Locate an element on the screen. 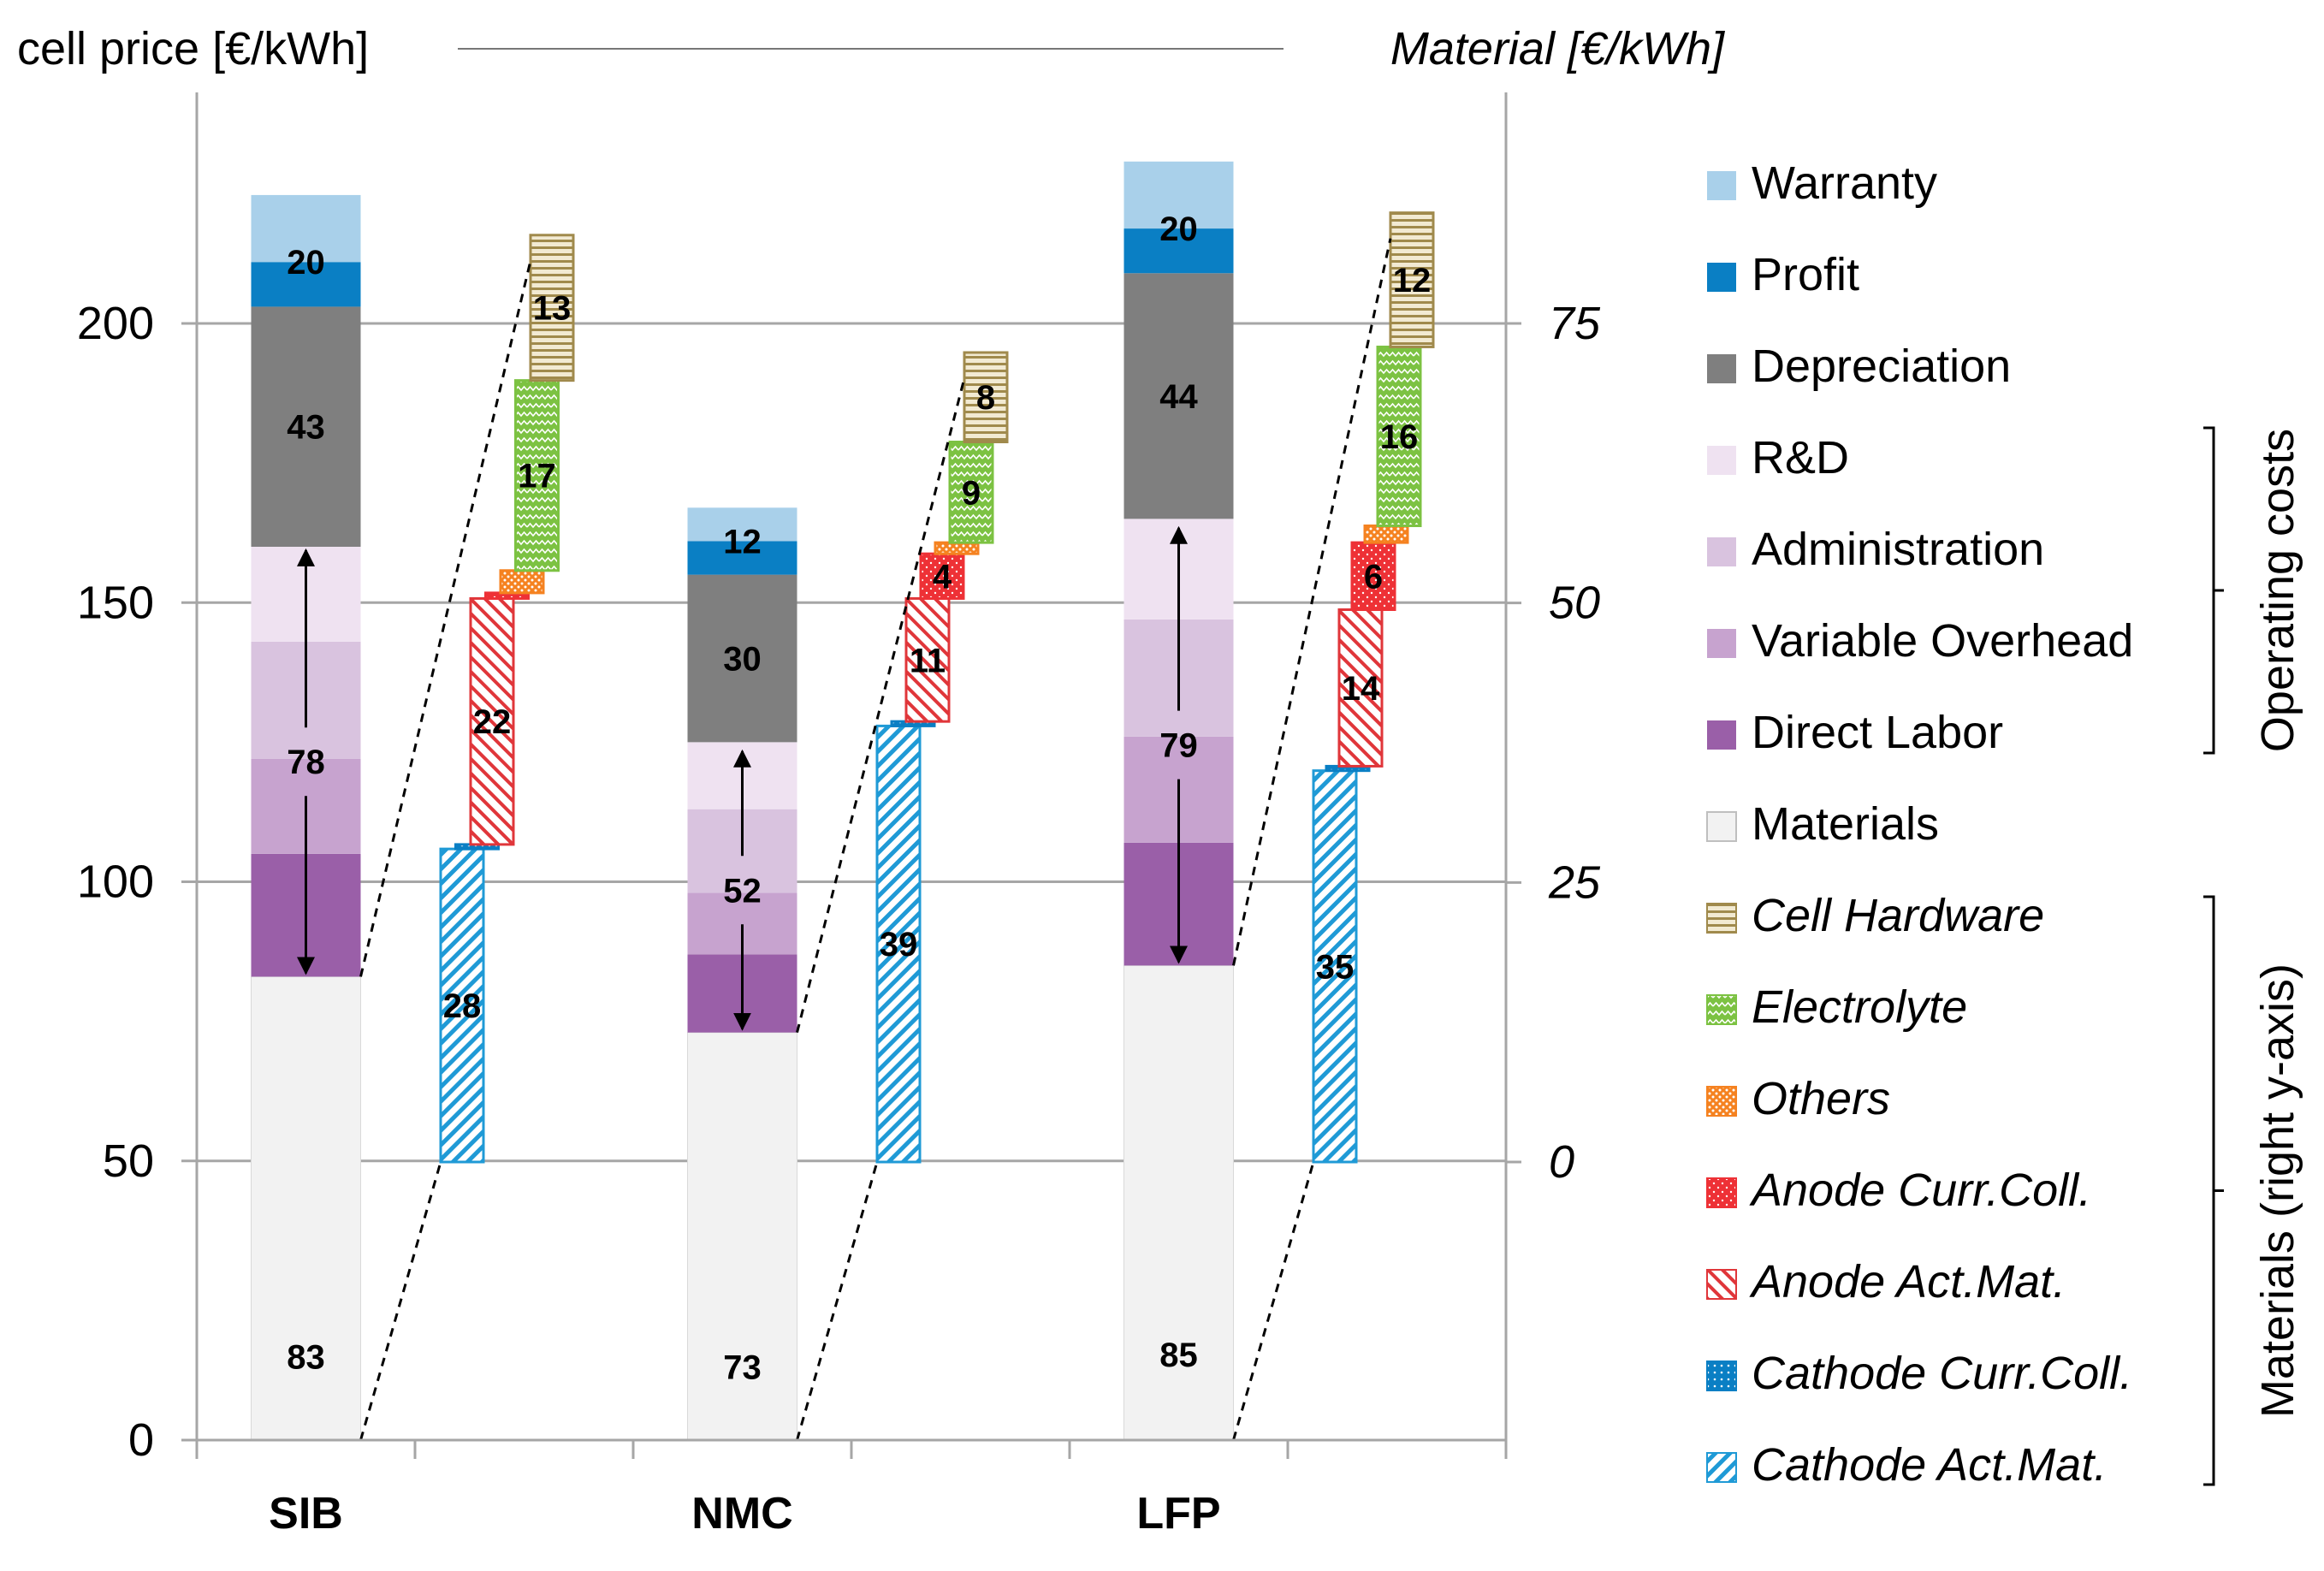  label-depreciation-nmc: 30 is located at coordinates (743, 660).